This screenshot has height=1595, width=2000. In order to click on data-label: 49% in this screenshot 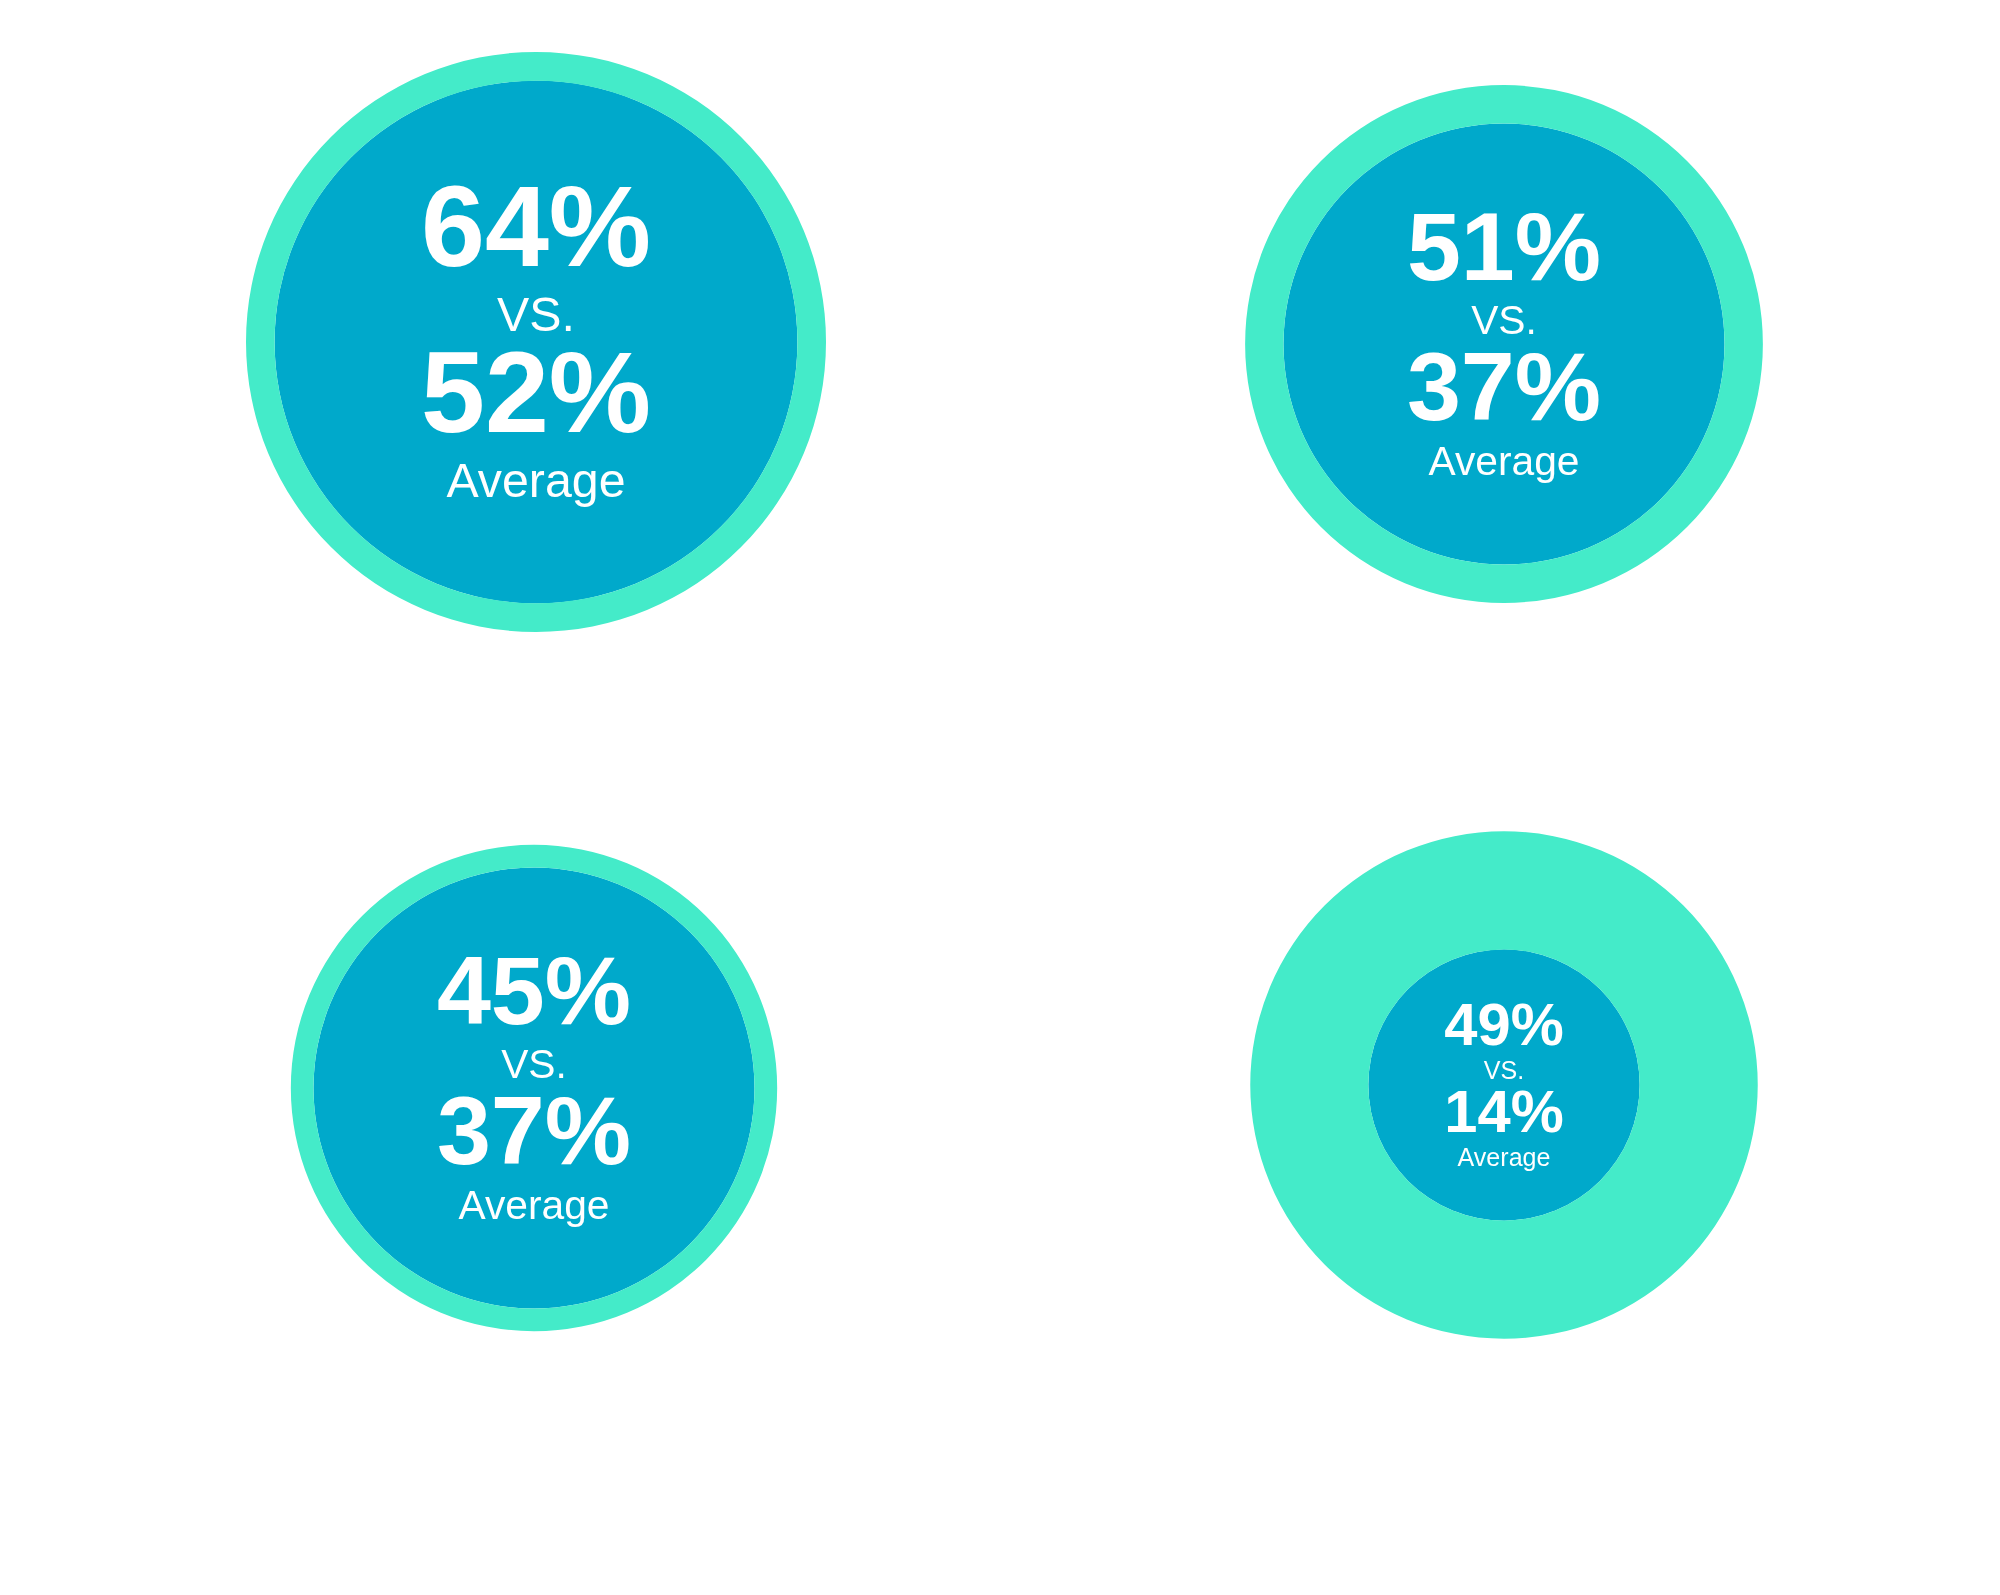, I will do `click(1504, 1025)`.